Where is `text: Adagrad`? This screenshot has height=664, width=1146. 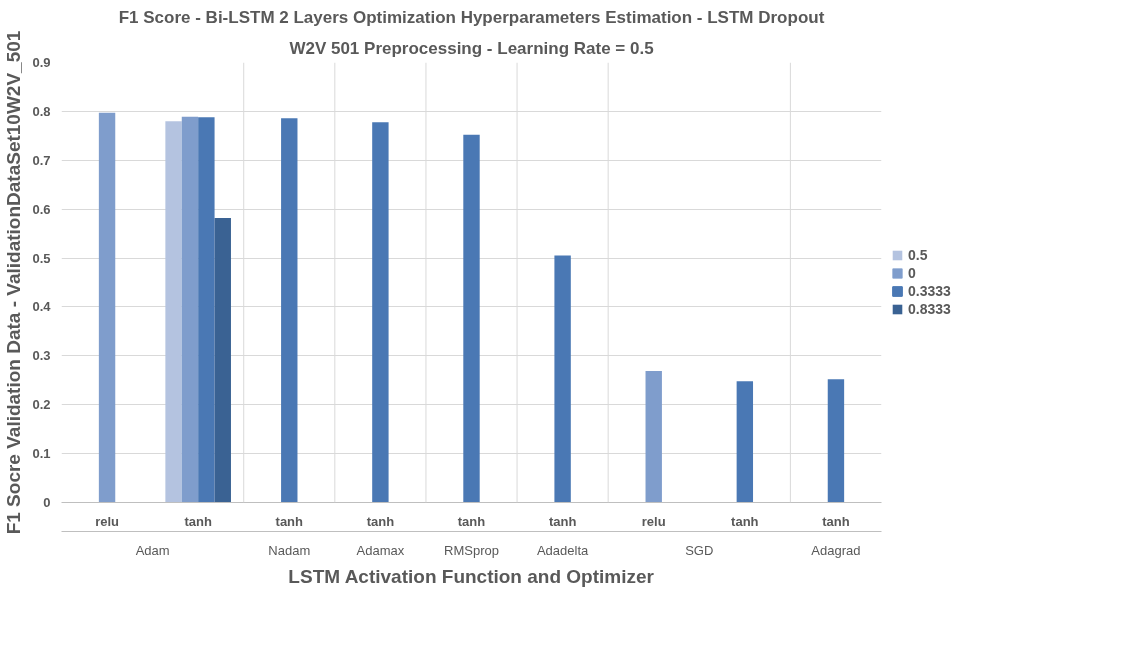
text: Adagrad is located at coordinates (836, 550).